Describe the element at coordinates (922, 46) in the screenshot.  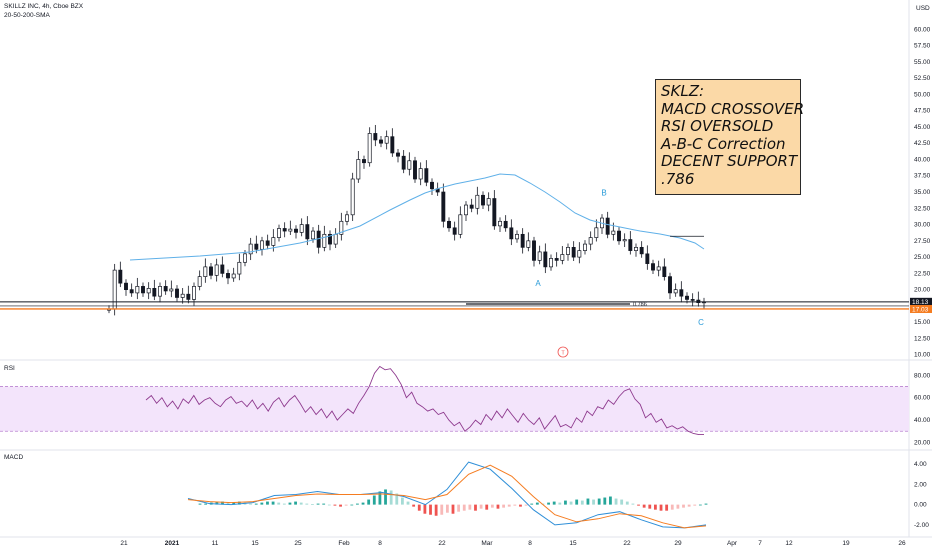
I see `price-axis-tick: 57.50` at that location.